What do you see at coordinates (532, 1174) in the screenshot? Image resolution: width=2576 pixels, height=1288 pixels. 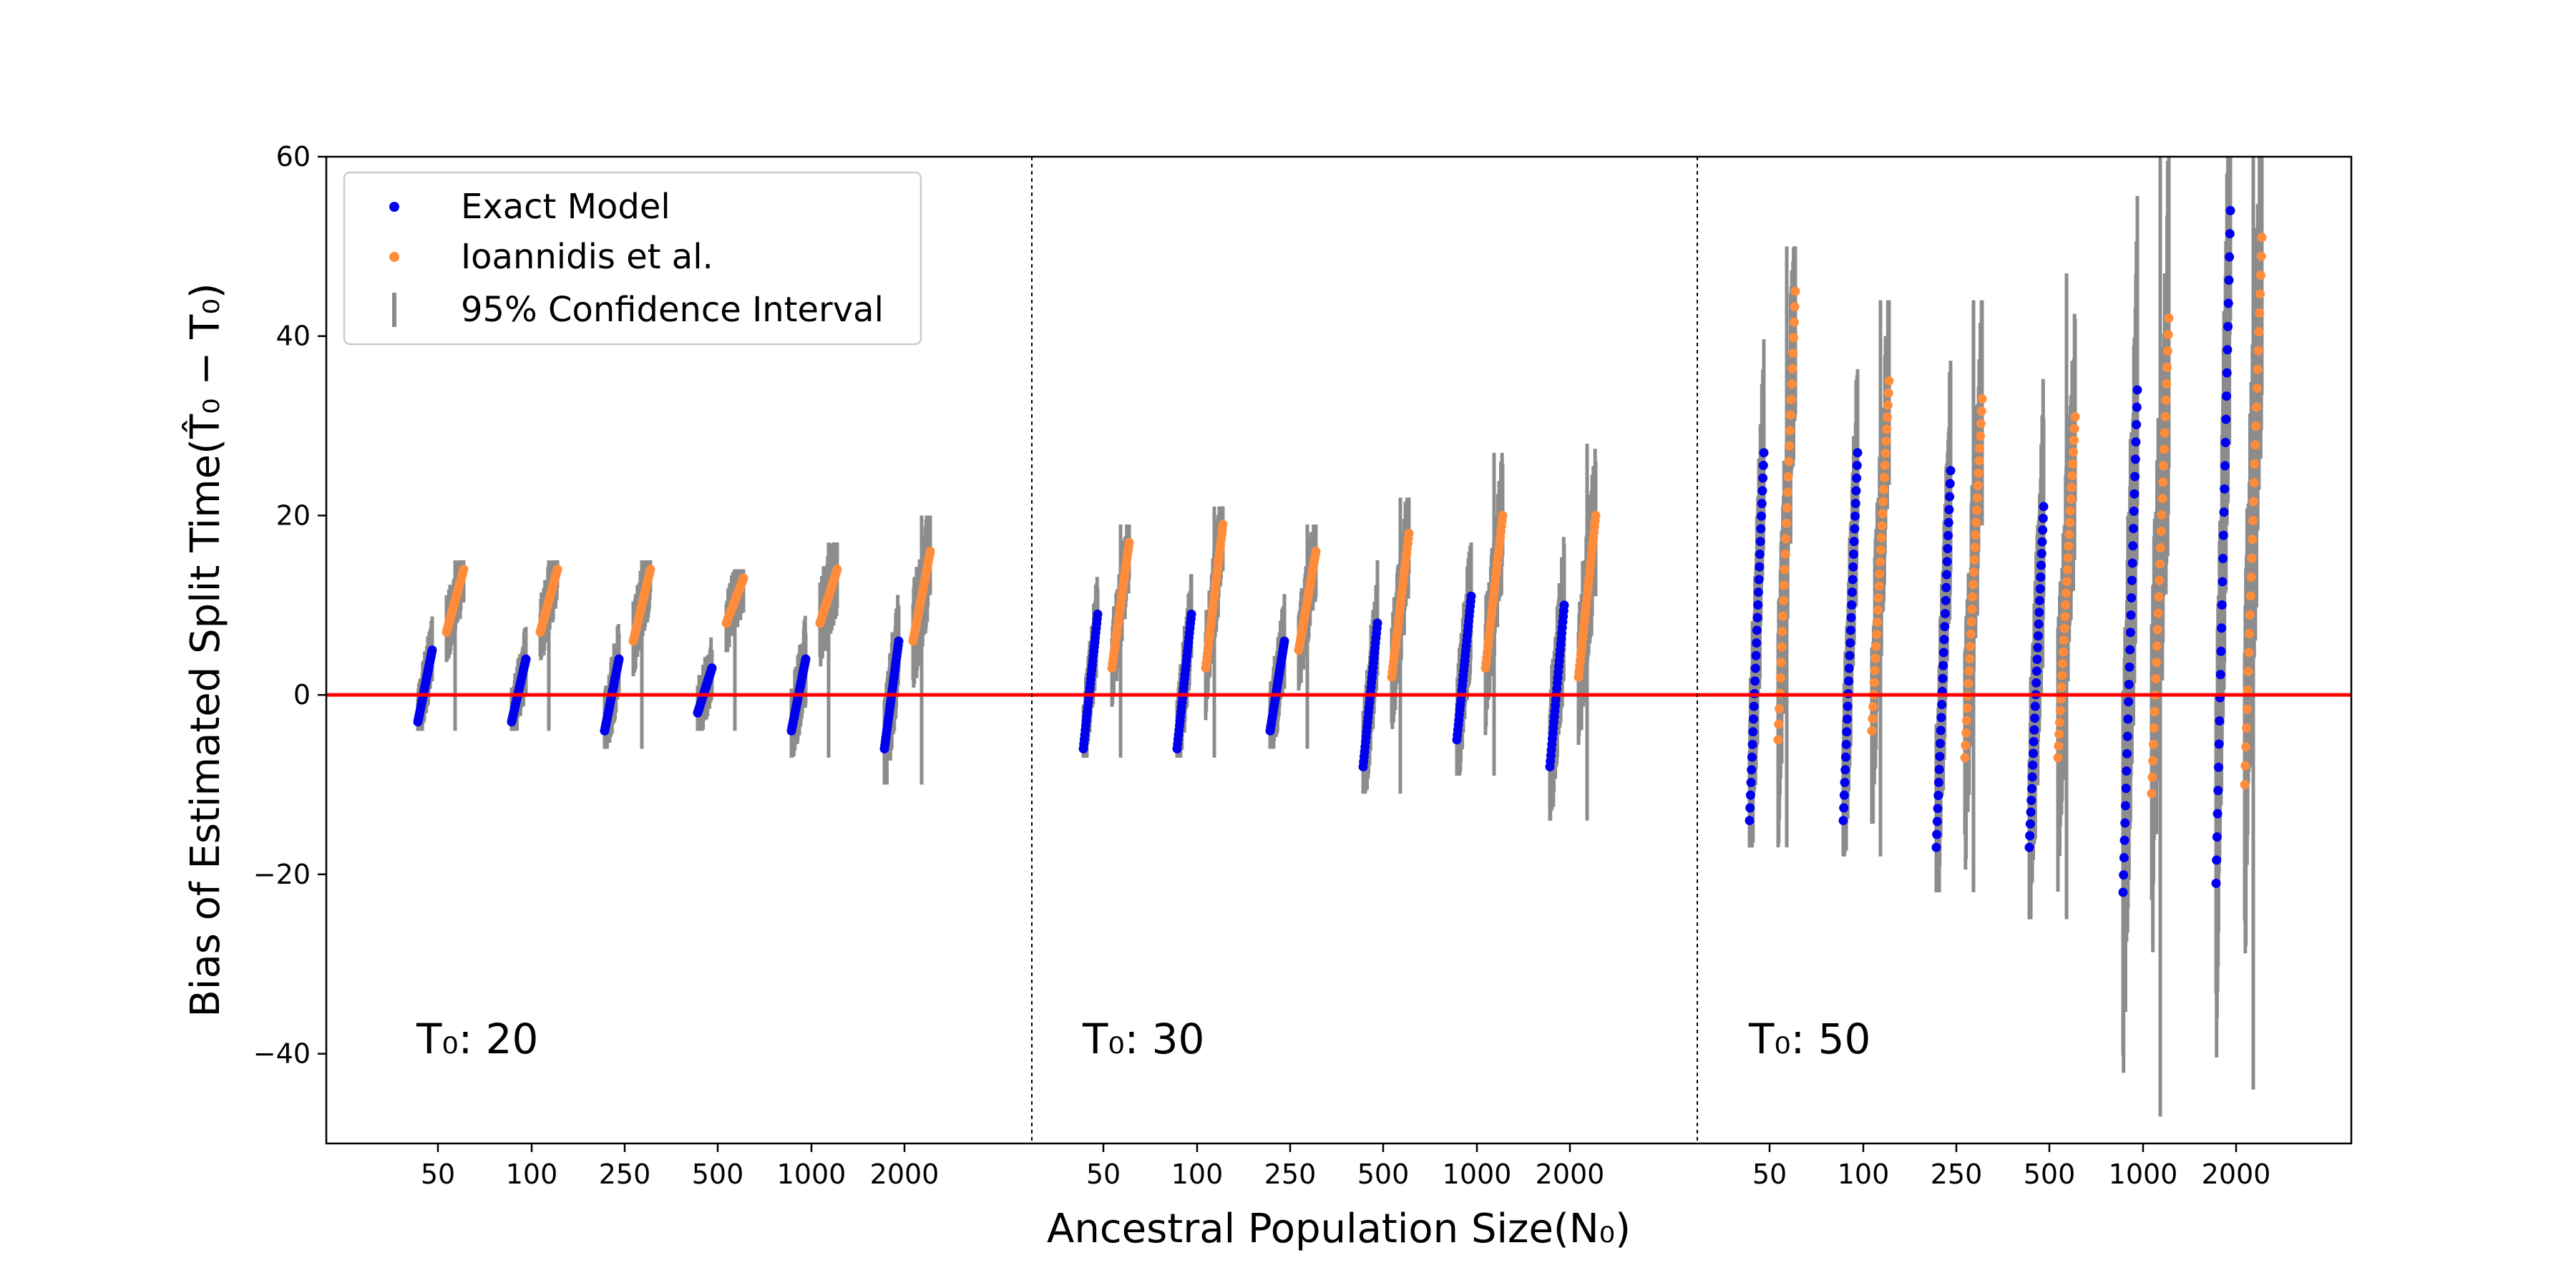 I see `x-tick-label: 100` at bounding box center [532, 1174].